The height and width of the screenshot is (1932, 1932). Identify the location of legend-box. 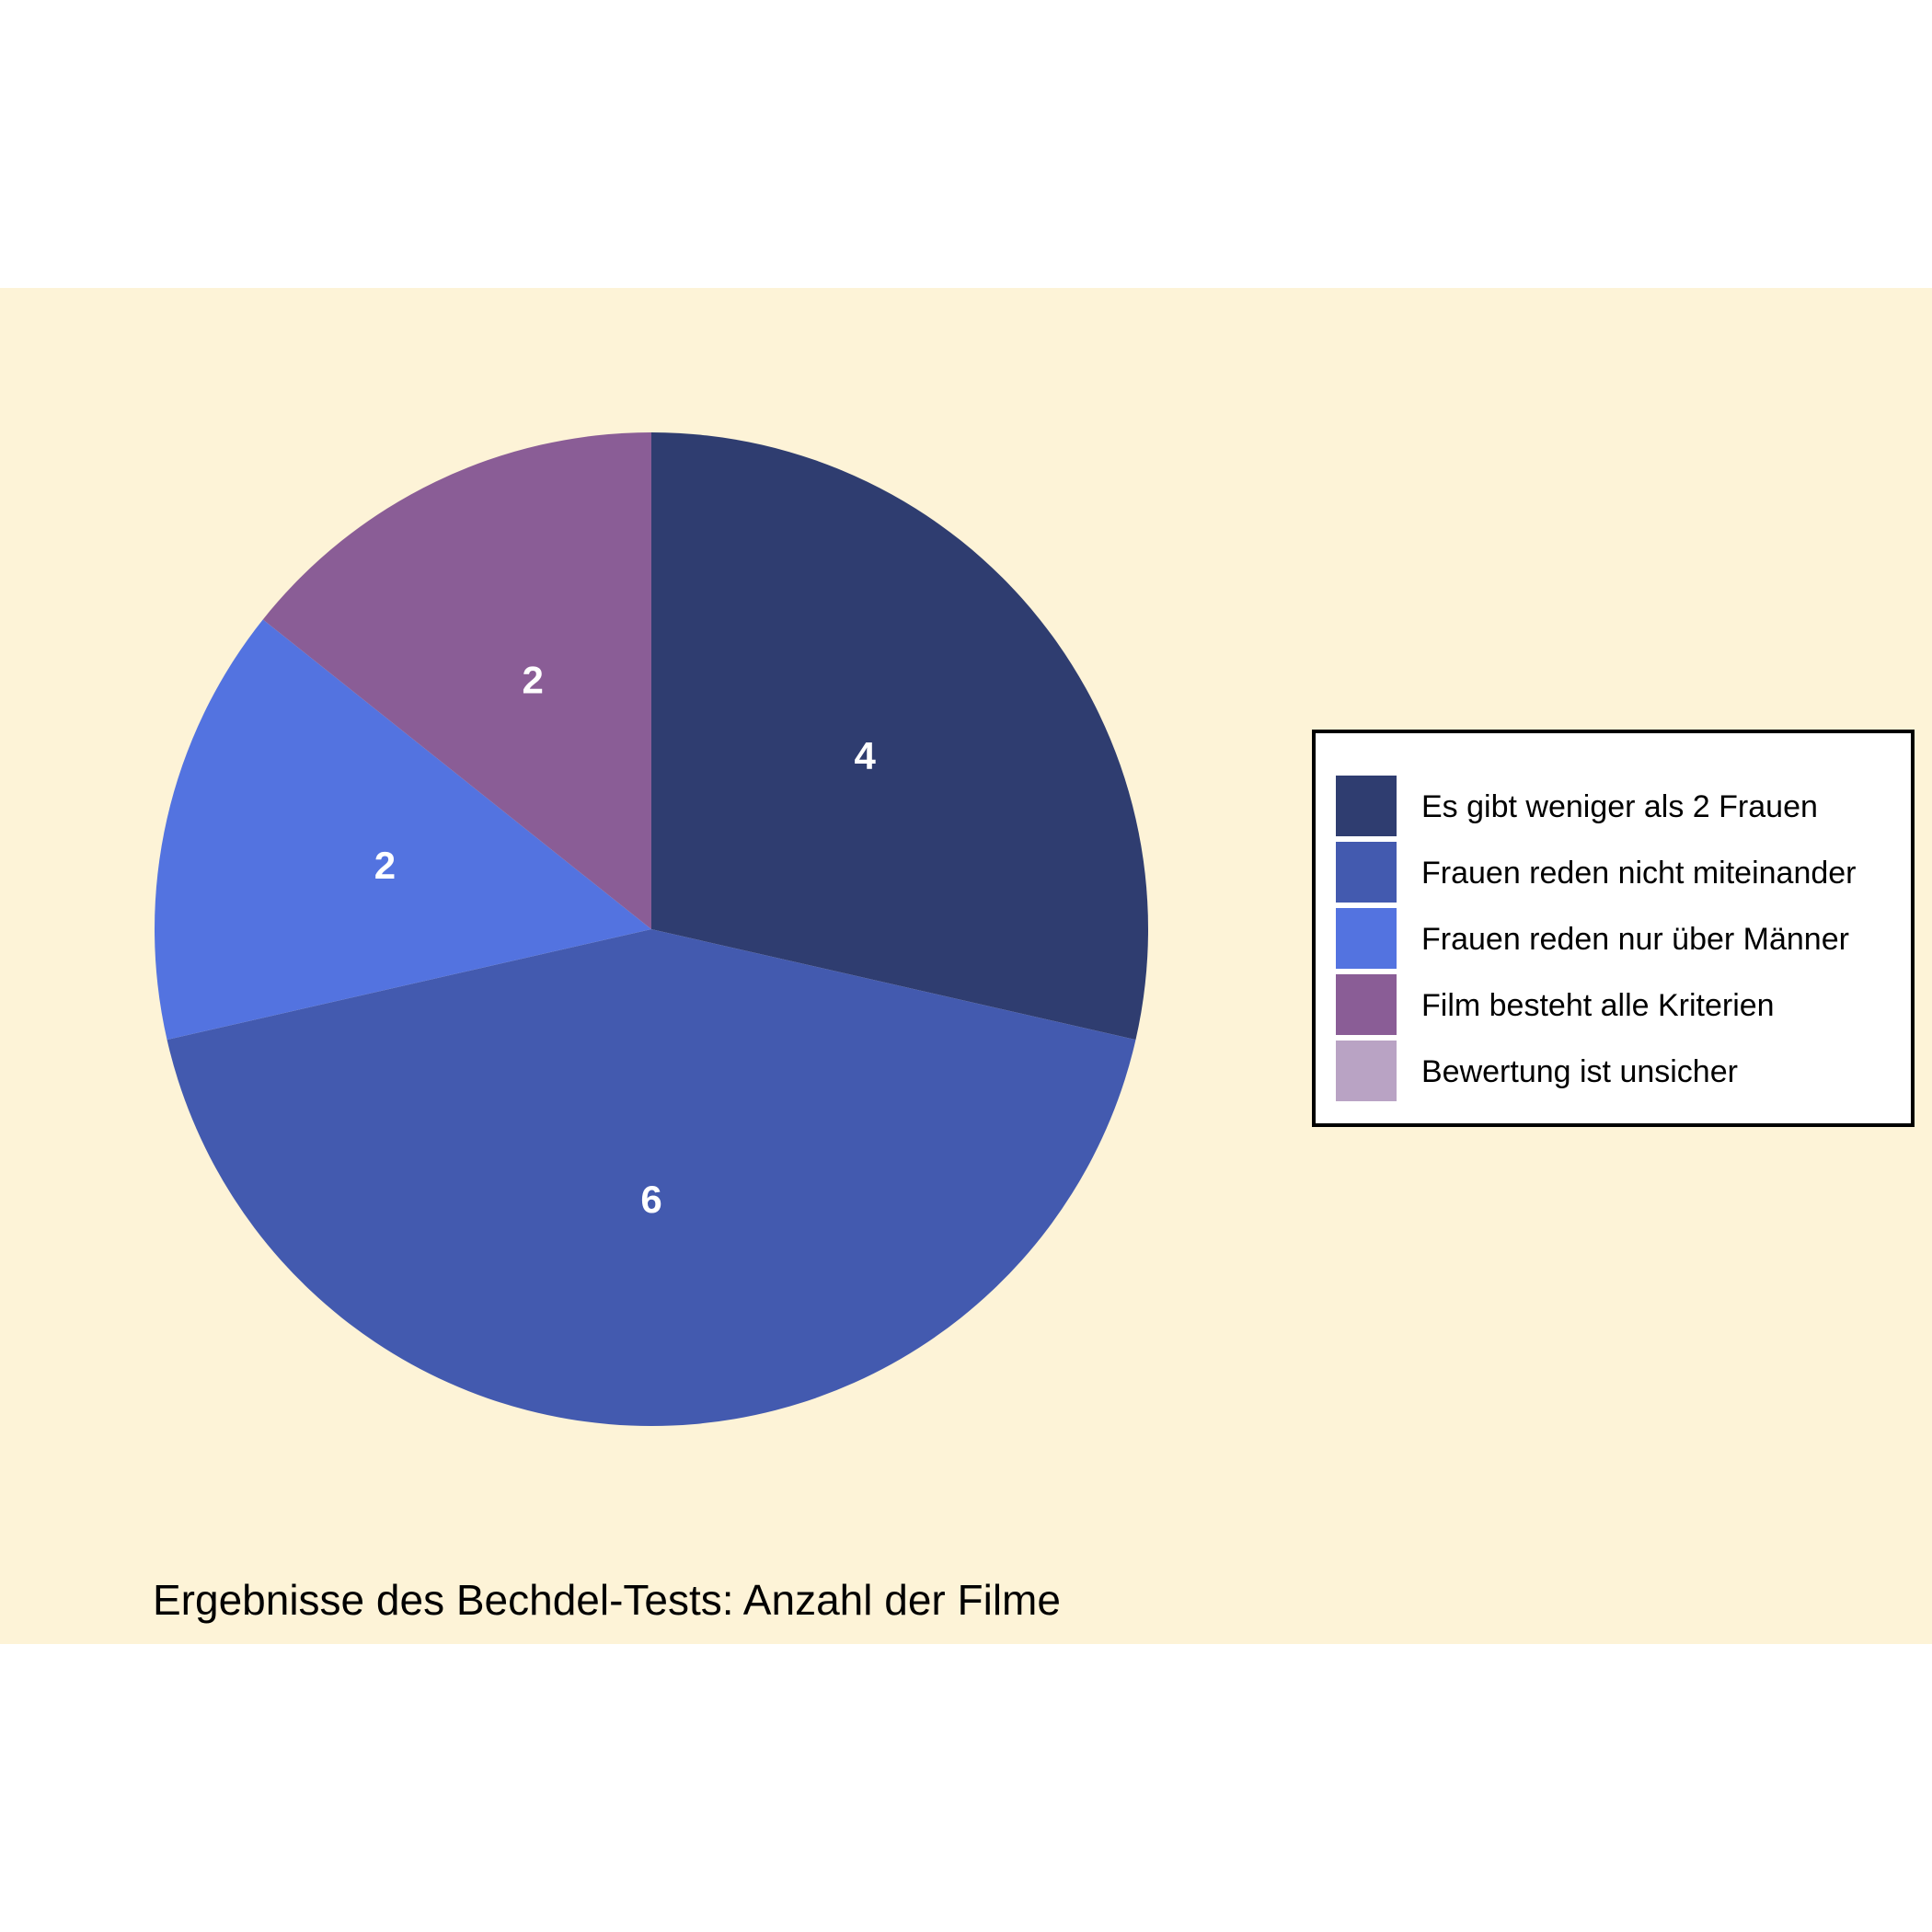
(1613, 928).